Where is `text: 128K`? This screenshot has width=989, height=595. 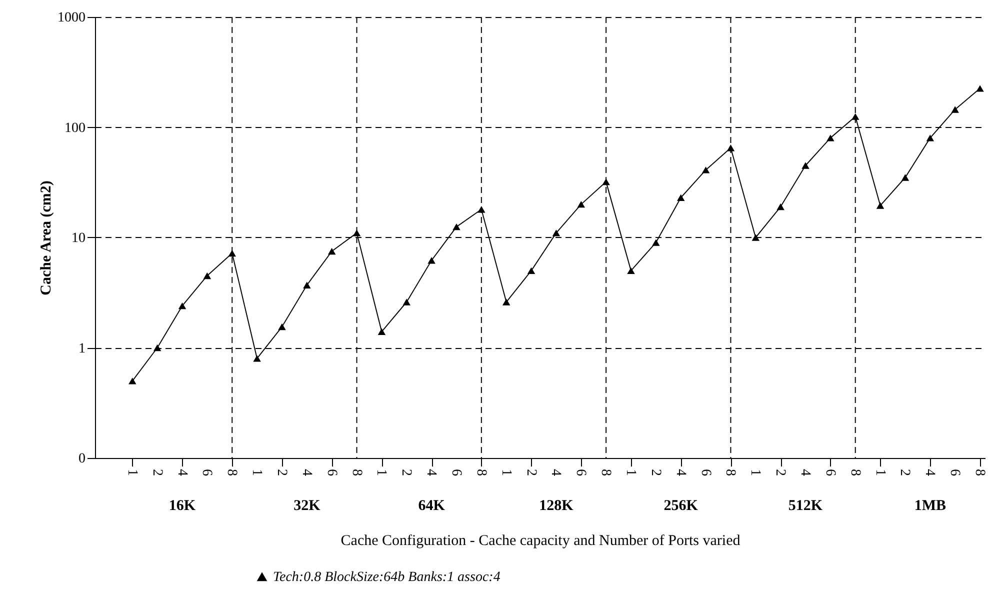 text: 128K is located at coordinates (556, 506).